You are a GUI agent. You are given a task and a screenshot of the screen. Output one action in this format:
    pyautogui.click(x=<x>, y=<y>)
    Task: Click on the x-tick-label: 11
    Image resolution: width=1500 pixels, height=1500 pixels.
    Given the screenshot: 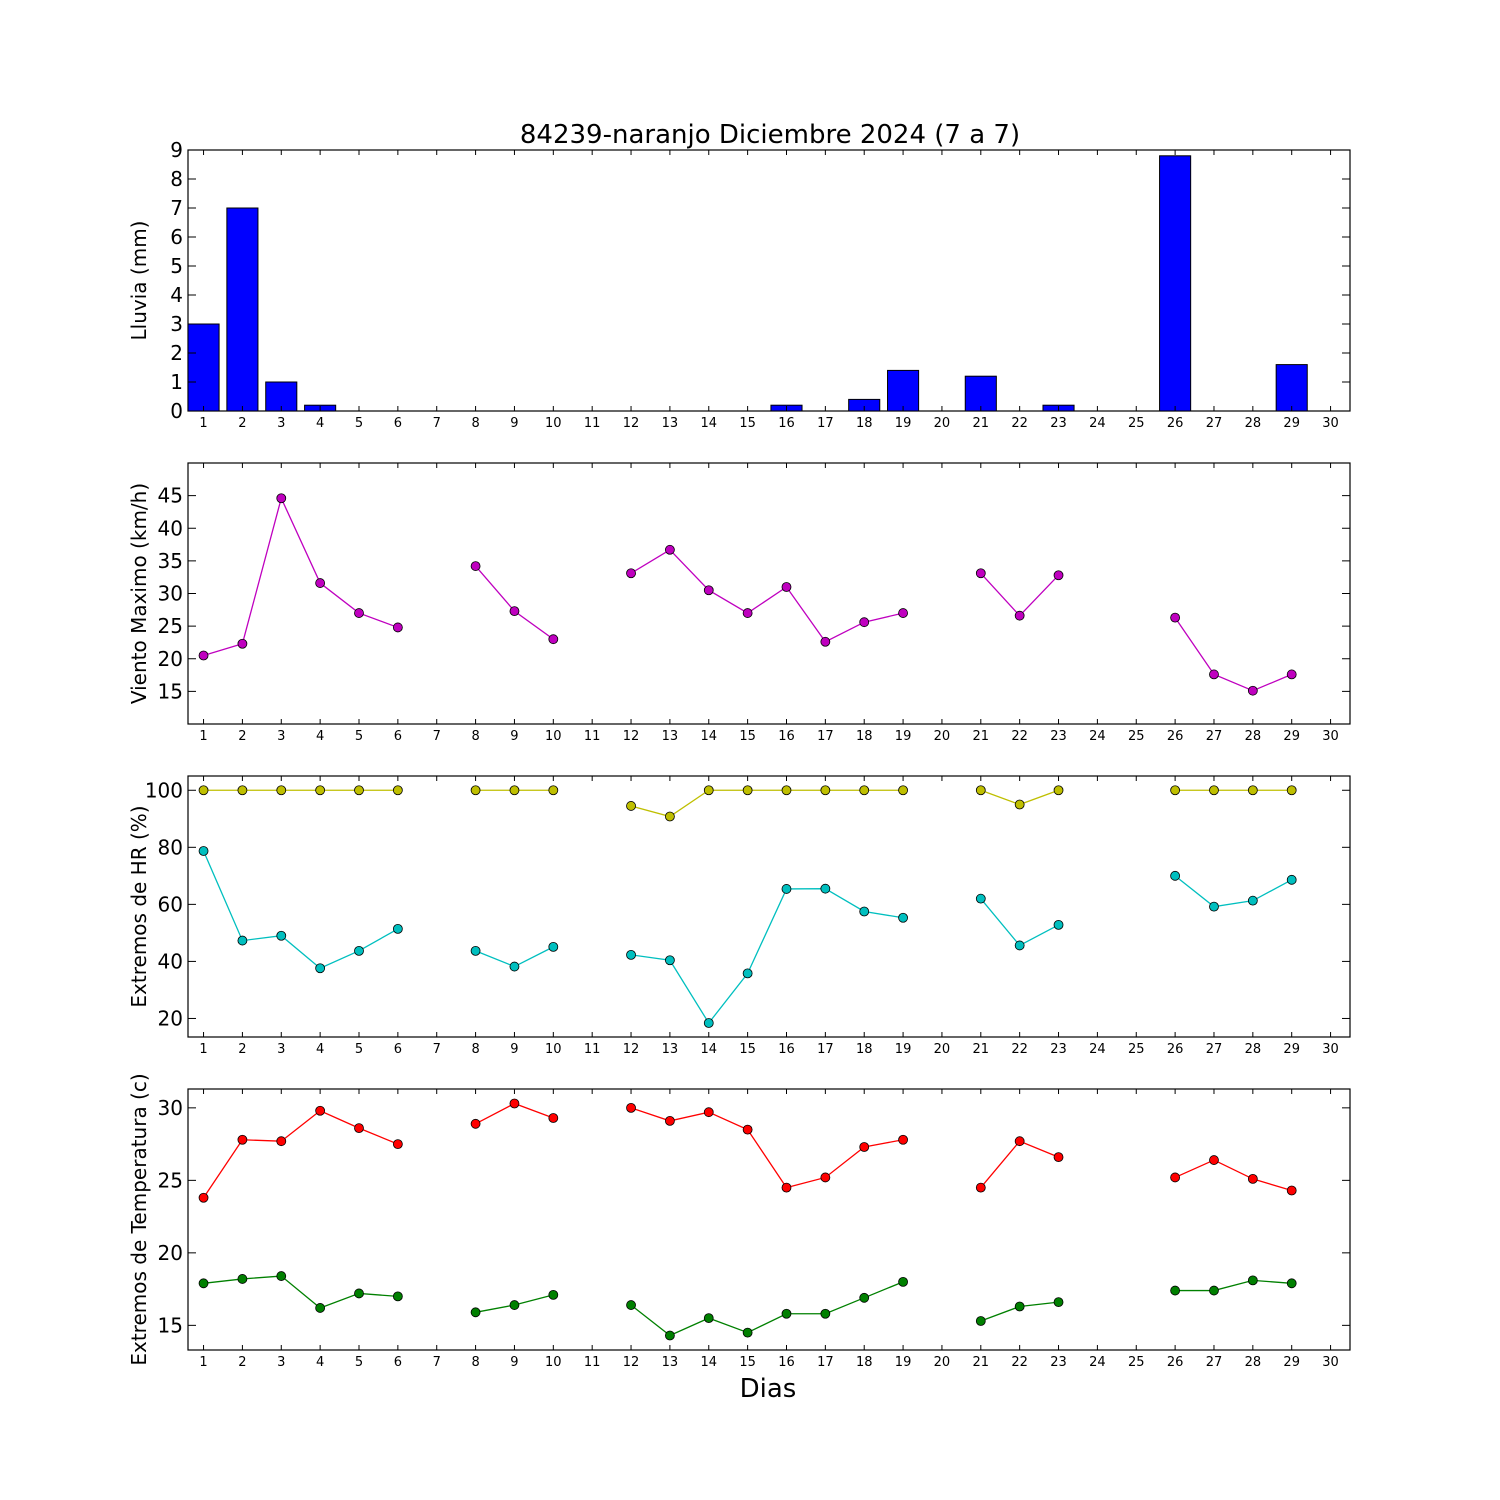 What is the action you would take?
    pyautogui.click(x=592, y=1049)
    